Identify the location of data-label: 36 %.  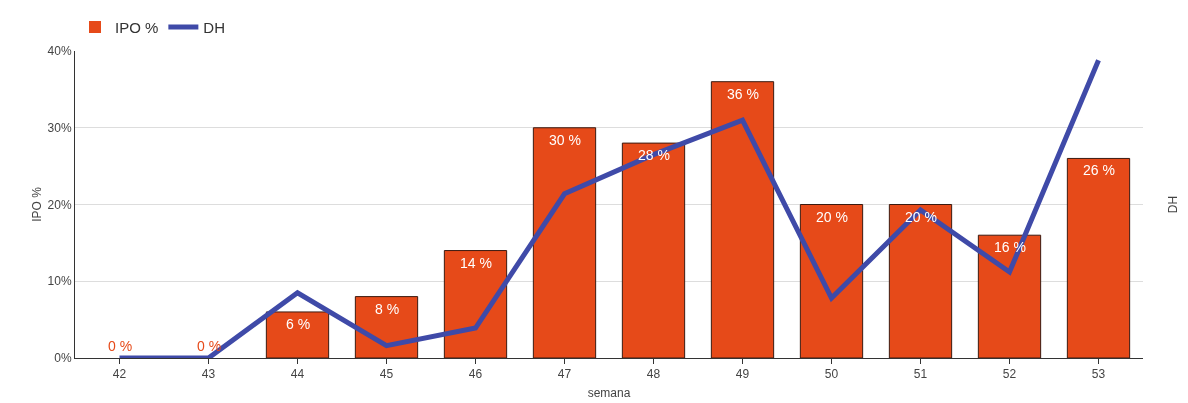
(743, 94).